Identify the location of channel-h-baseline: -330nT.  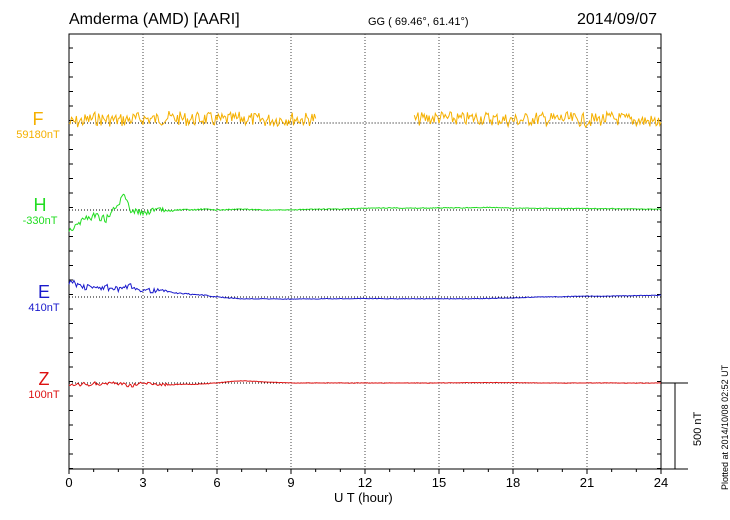
(40, 221).